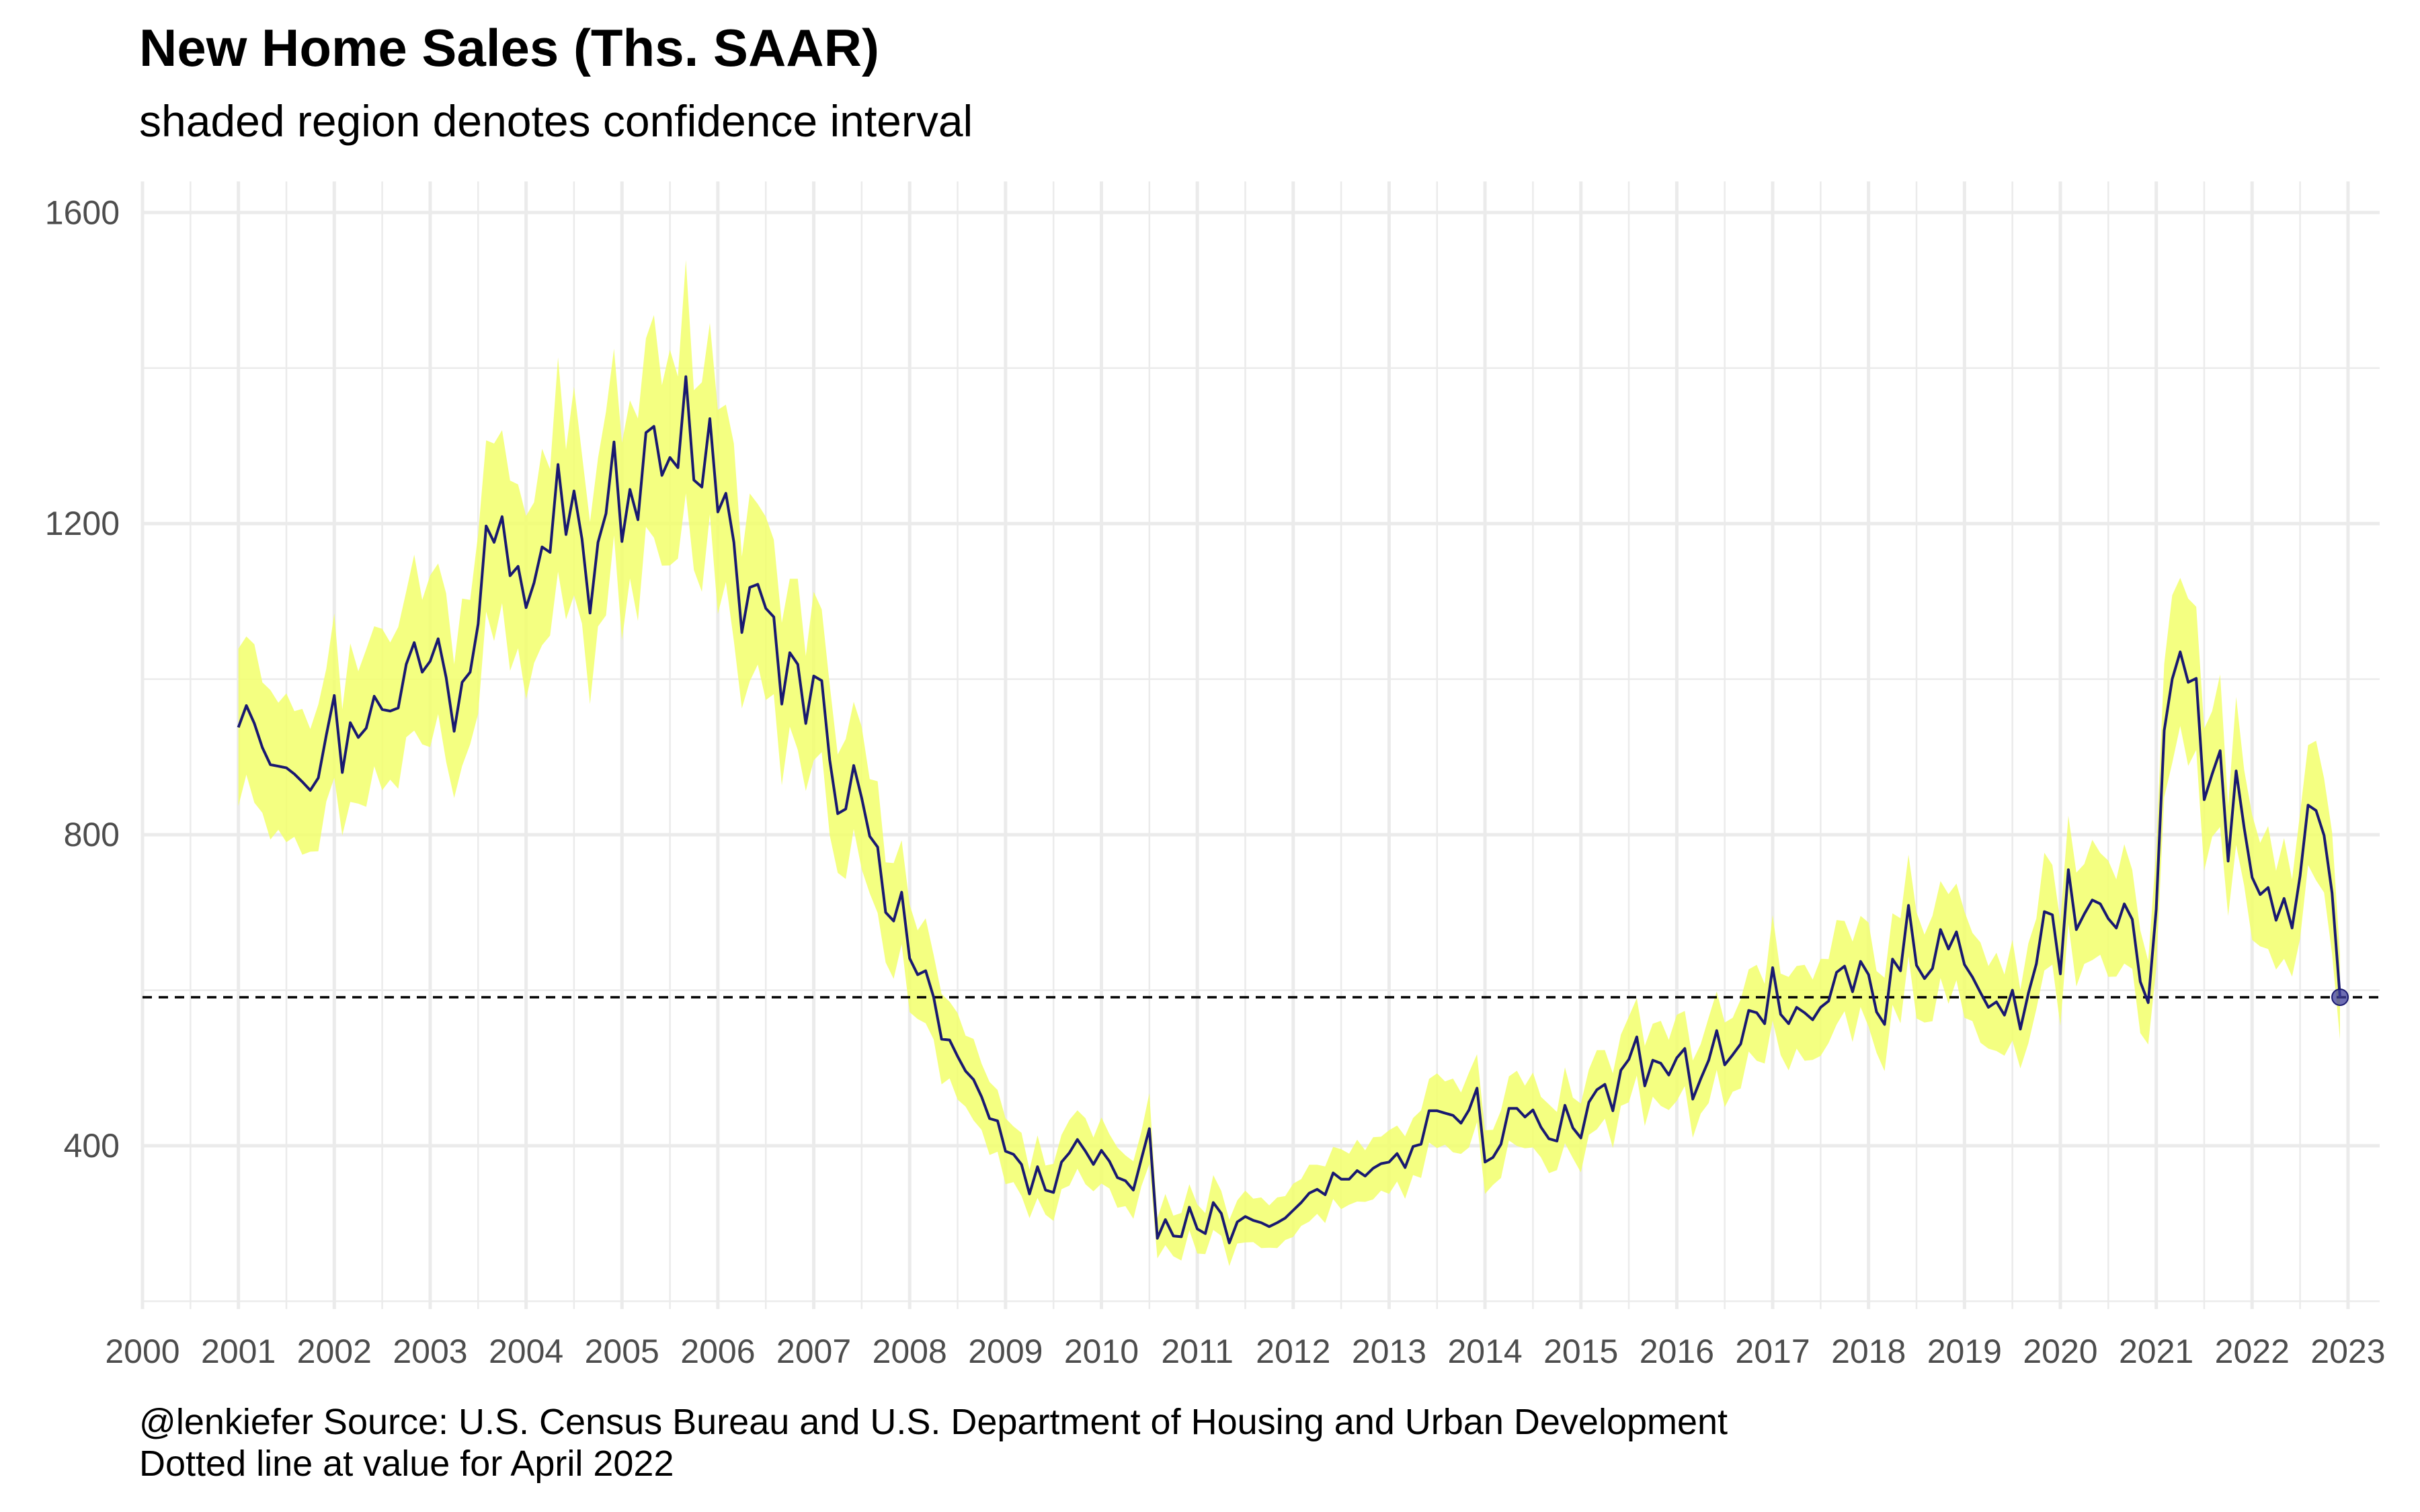 This screenshot has width=2420, height=1512. Describe the element at coordinates (2340, 997) in the screenshot. I see `last-value-point` at that location.